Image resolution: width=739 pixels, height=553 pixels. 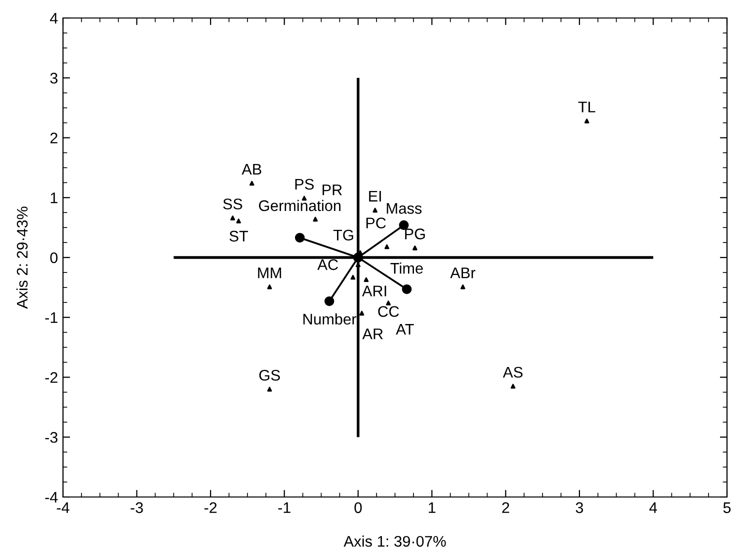 I want to click on annotation: MM, so click(x=270, y=273).